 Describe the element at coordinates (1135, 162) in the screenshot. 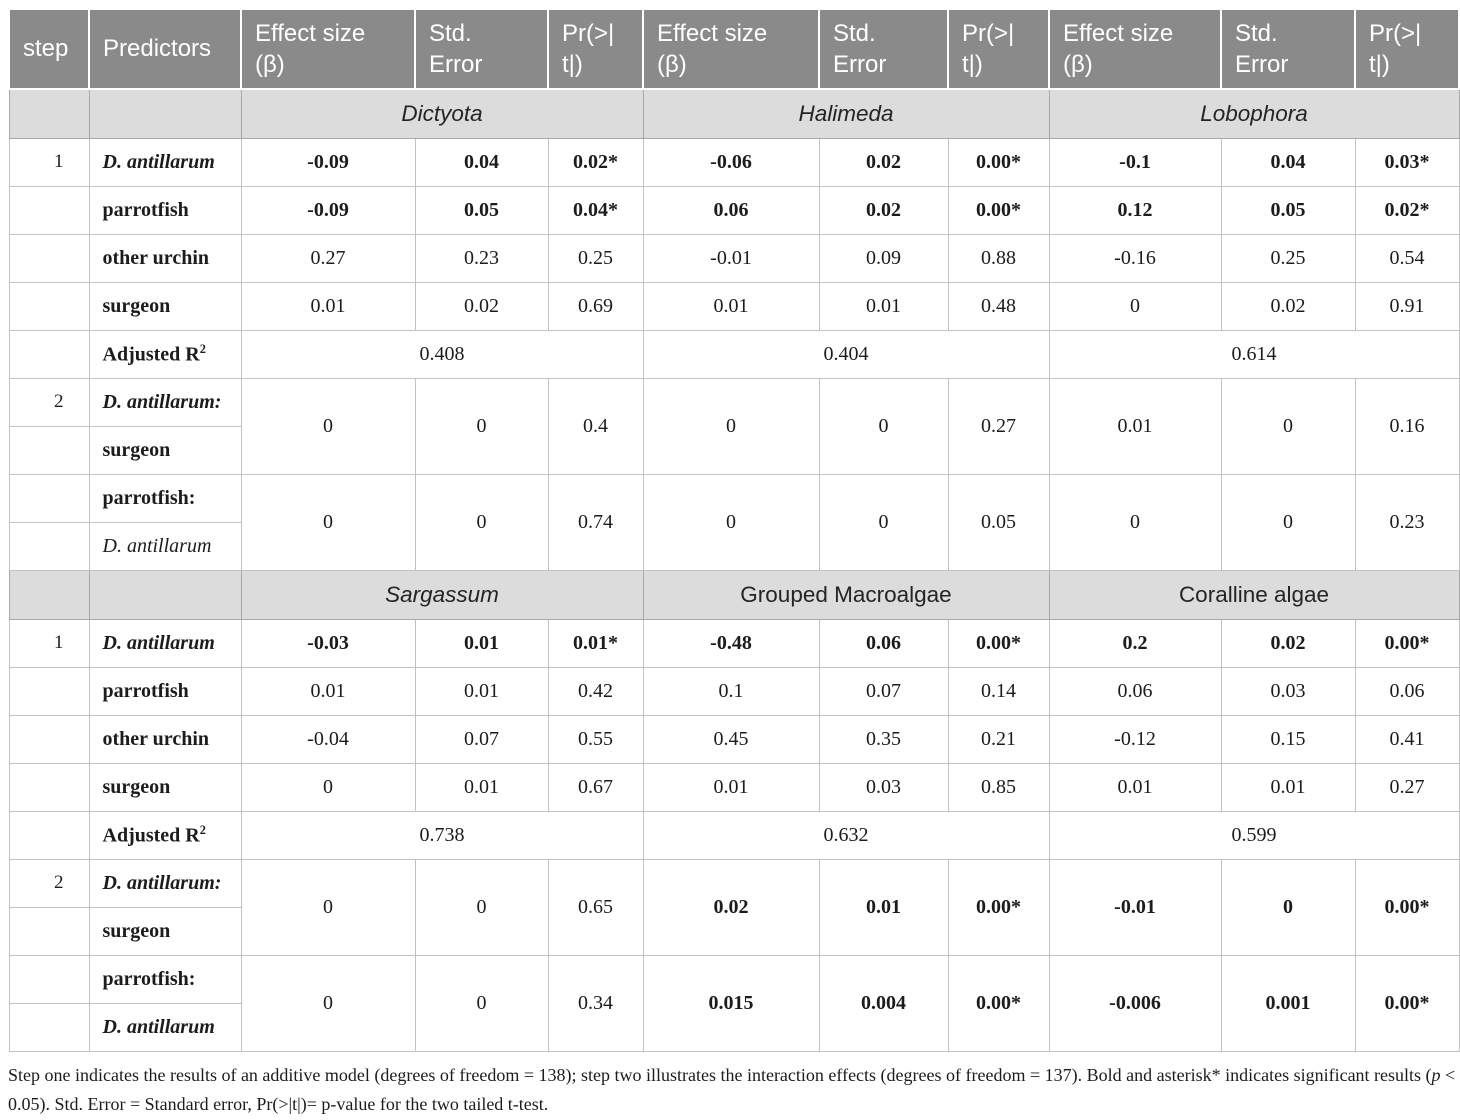

I see `value-cell: -0.1` at that location.